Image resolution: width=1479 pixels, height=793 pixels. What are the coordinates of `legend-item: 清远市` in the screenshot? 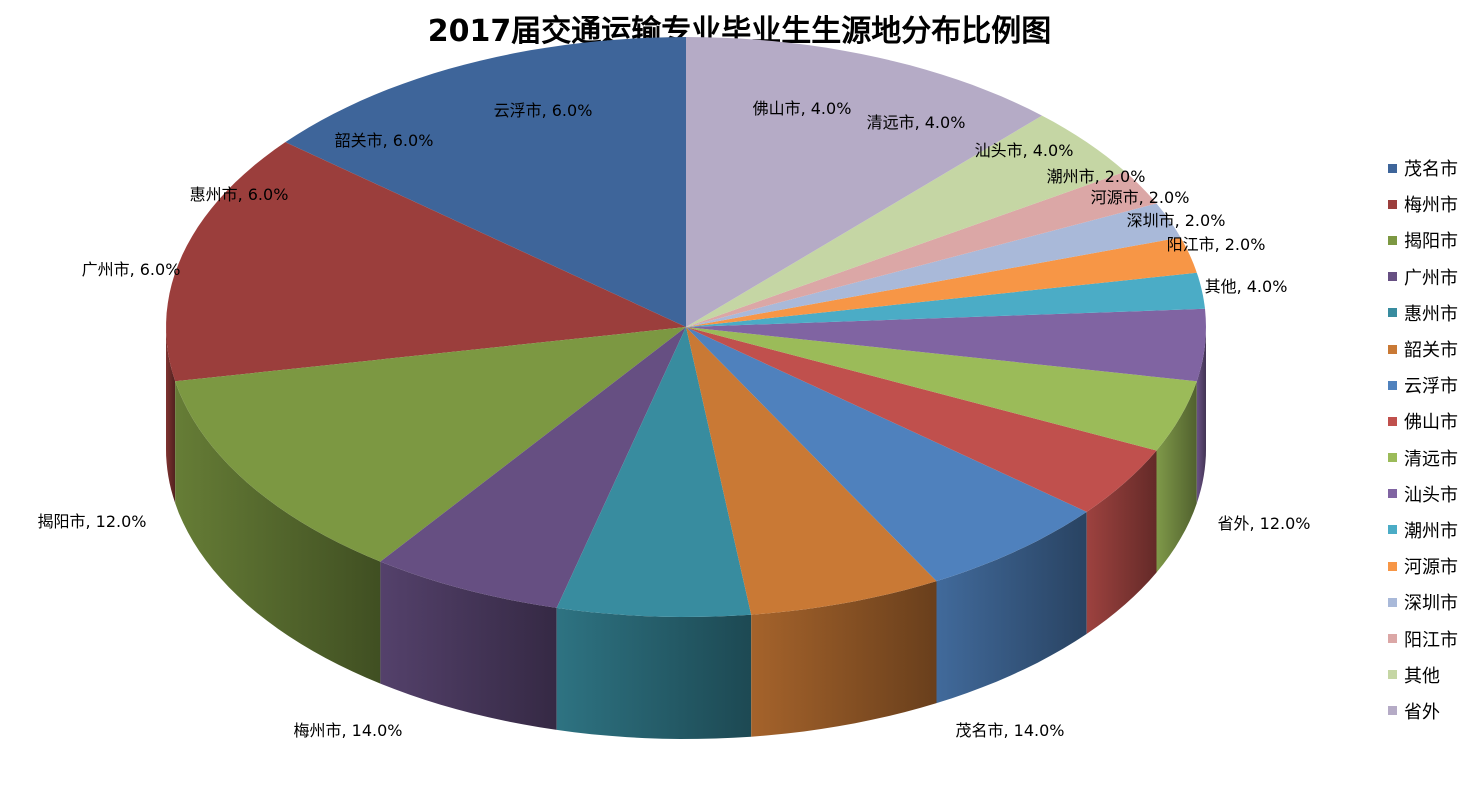 It's located at (1432, 458).